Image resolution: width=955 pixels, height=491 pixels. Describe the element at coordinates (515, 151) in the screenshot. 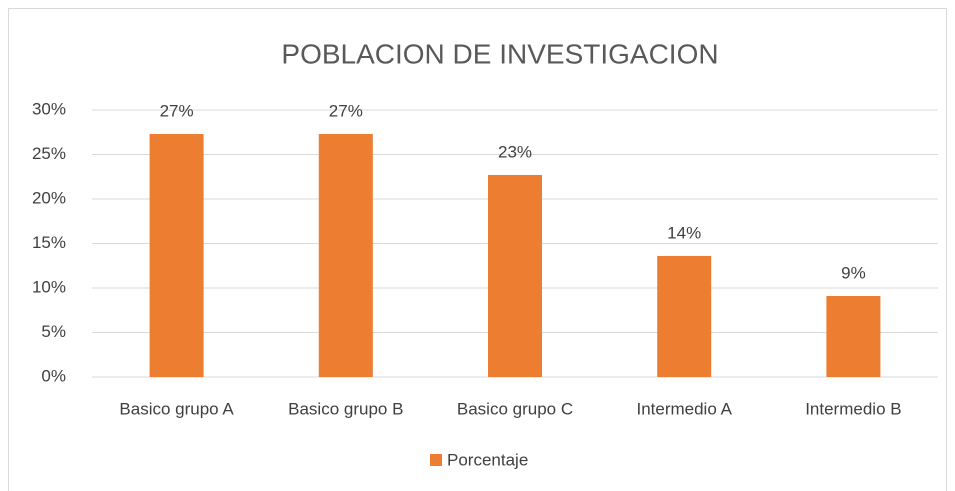

I see `data-label: 23%` at that location.